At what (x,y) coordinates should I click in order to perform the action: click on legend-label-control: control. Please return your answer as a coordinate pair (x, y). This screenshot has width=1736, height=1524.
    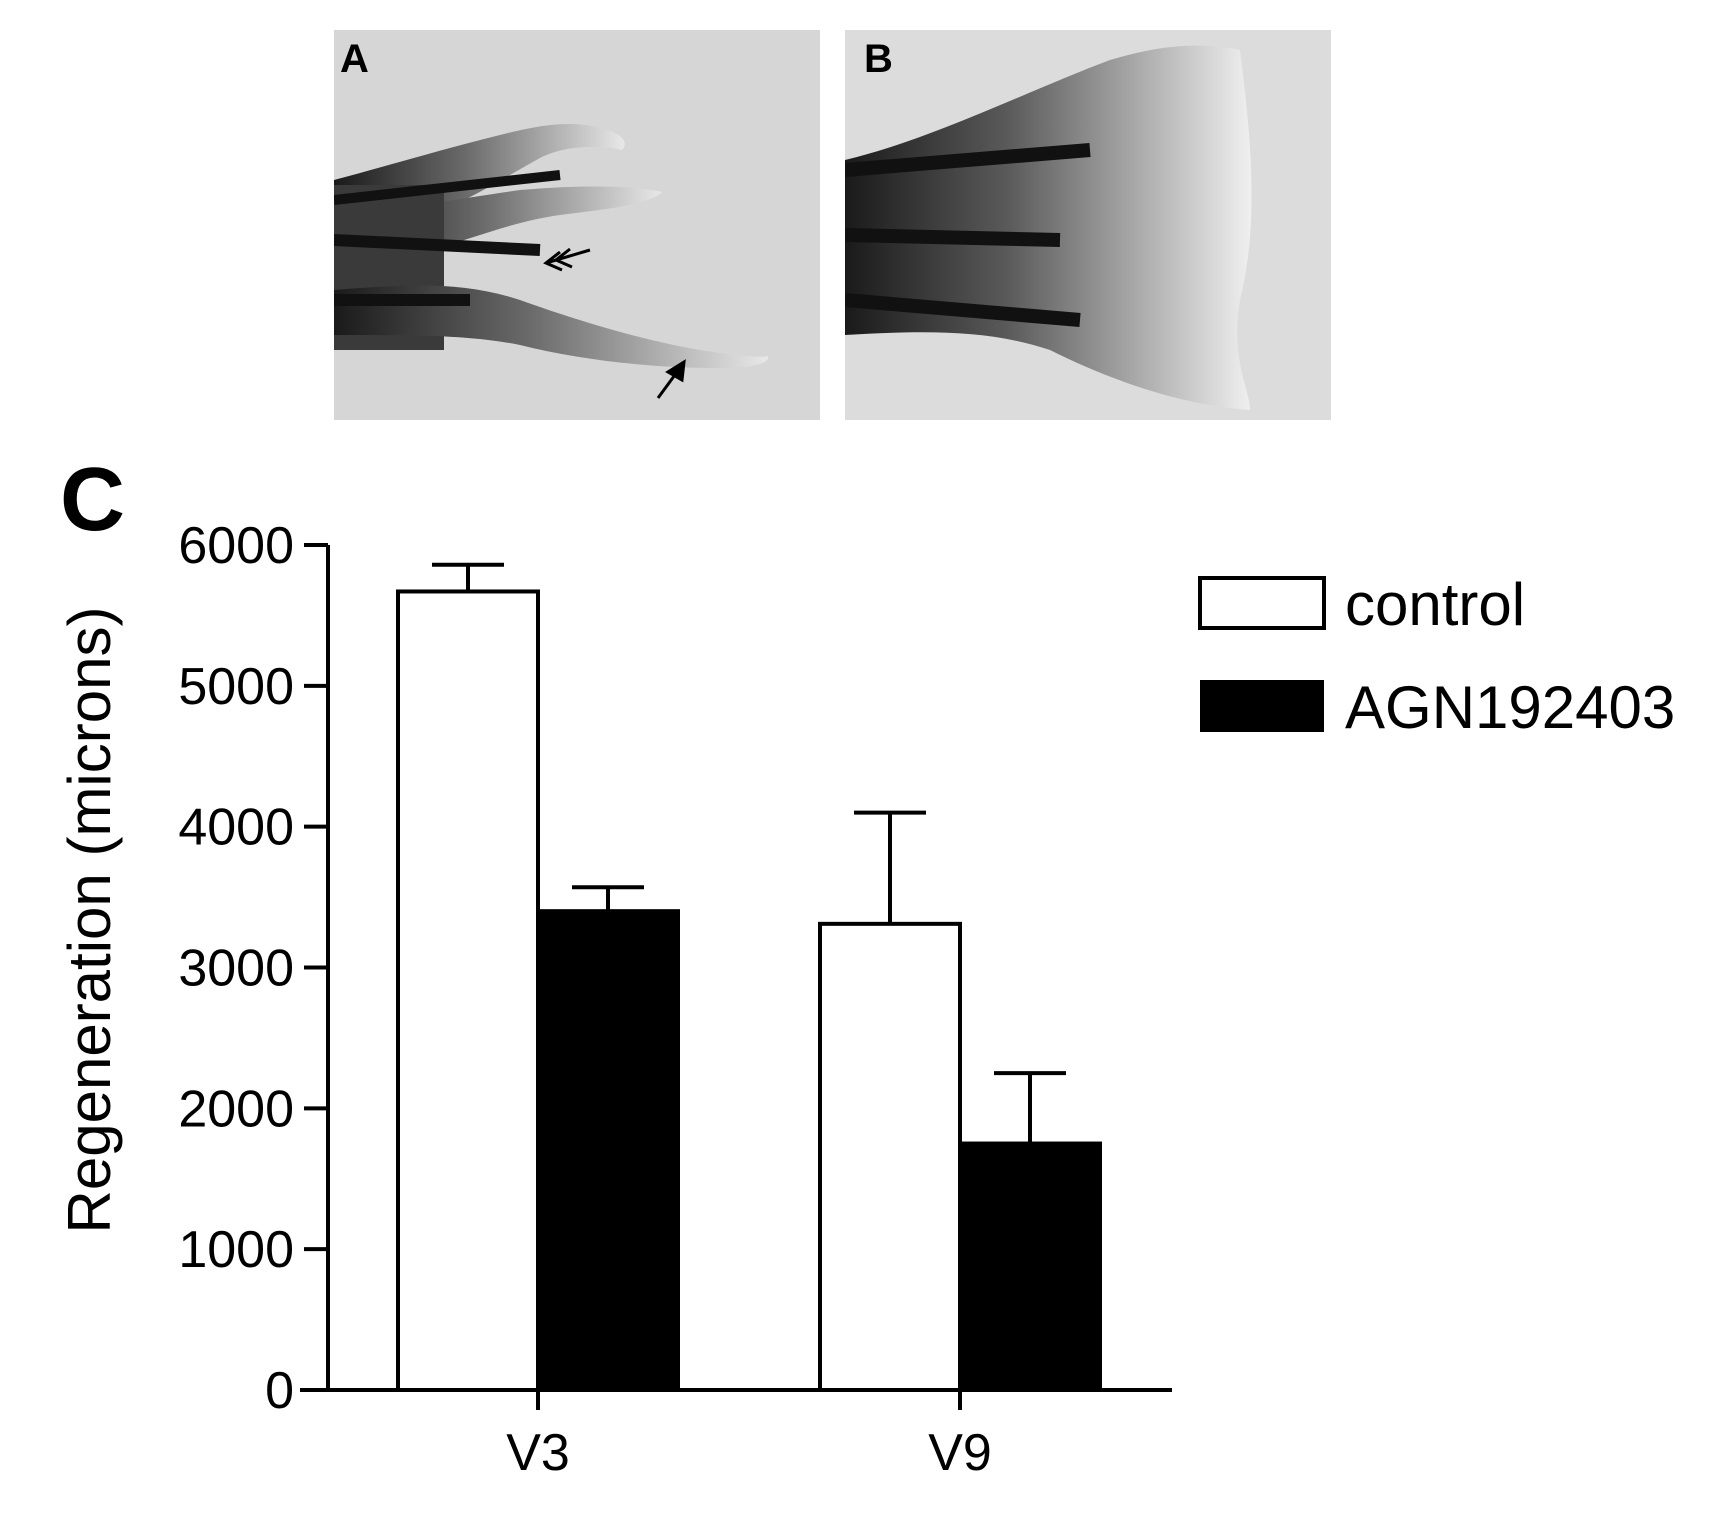
    Looking at the image, I should click on (1435, 604).